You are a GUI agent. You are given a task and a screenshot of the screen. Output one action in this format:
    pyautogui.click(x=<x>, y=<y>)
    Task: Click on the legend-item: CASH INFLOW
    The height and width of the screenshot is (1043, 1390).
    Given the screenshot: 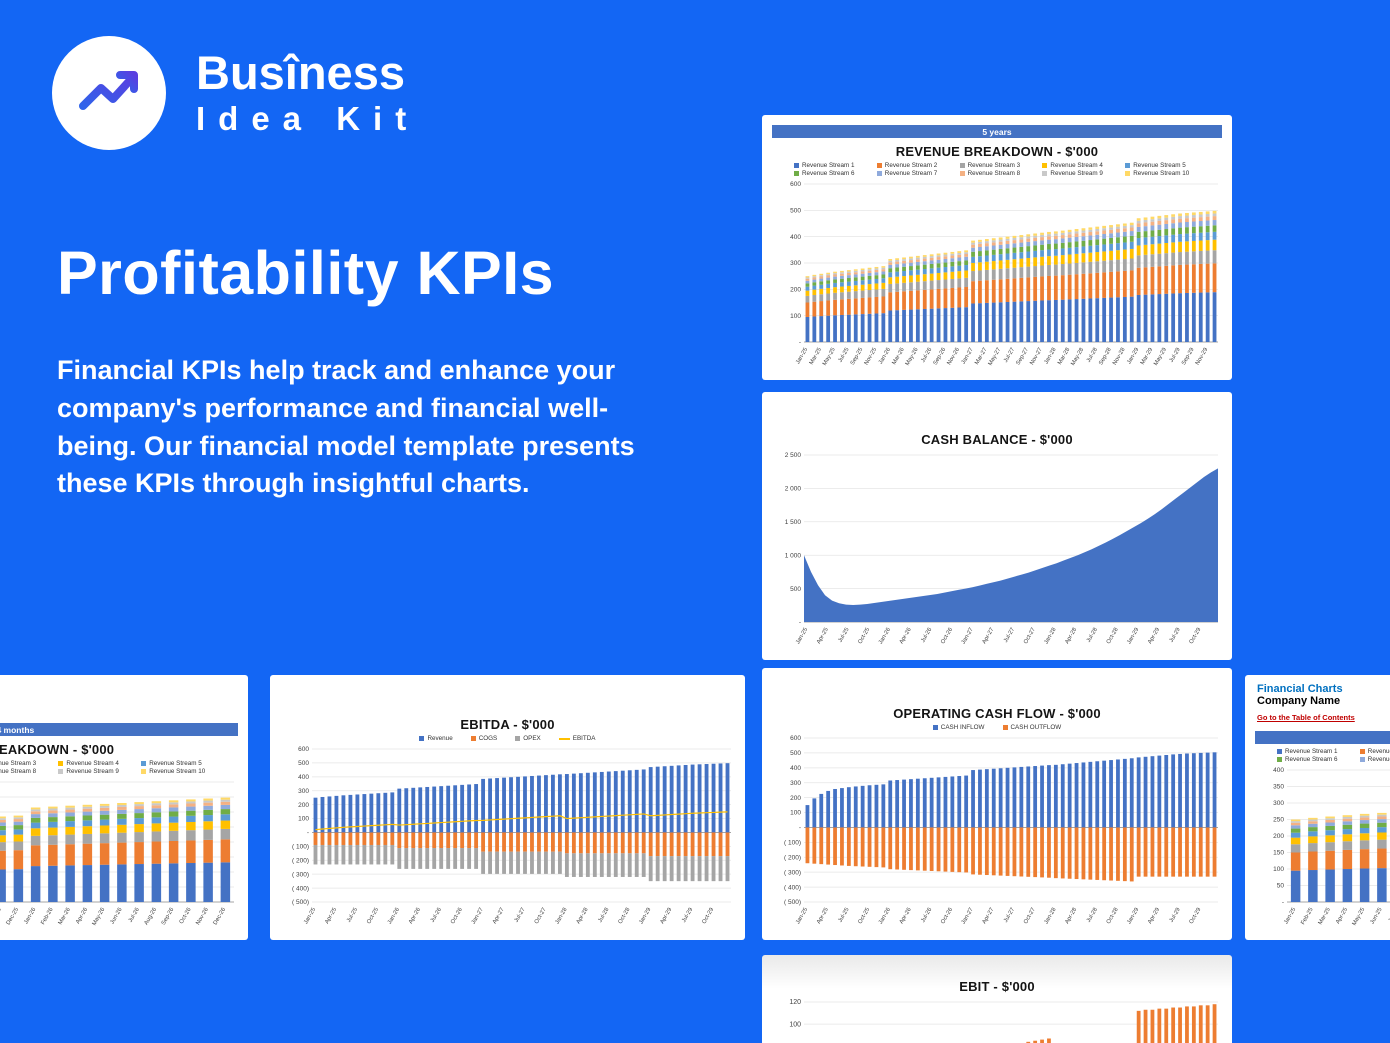 What is the action you would take?
    pyautogui.click(x=958, y=727)
    